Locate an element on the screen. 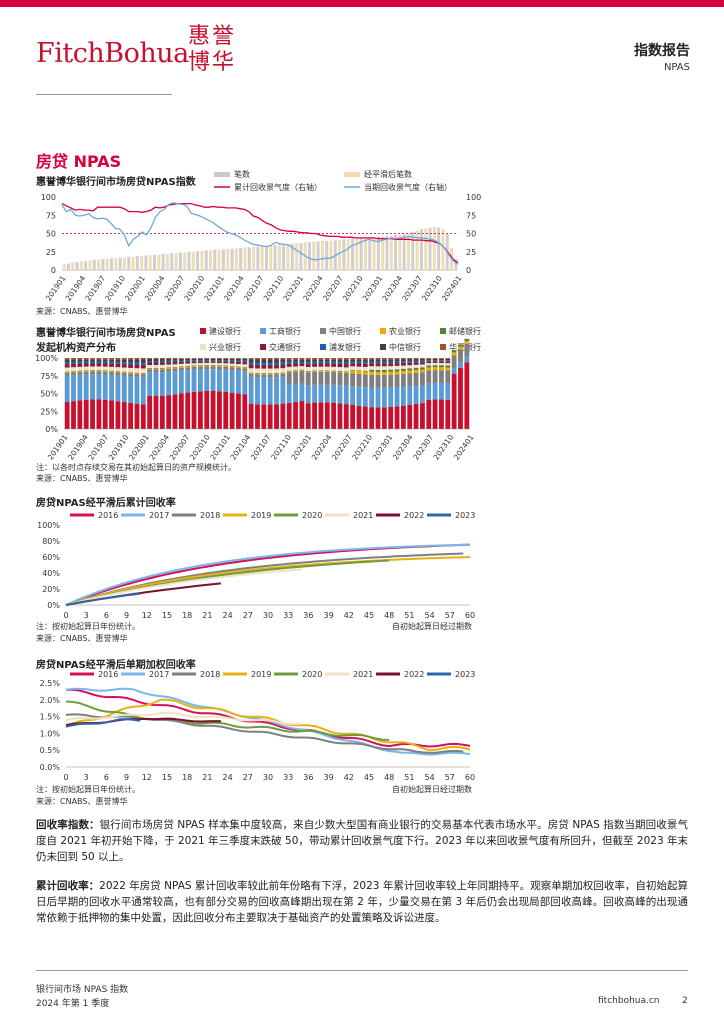  chart3-xtick: 42 is located at coordinates (349, 615).